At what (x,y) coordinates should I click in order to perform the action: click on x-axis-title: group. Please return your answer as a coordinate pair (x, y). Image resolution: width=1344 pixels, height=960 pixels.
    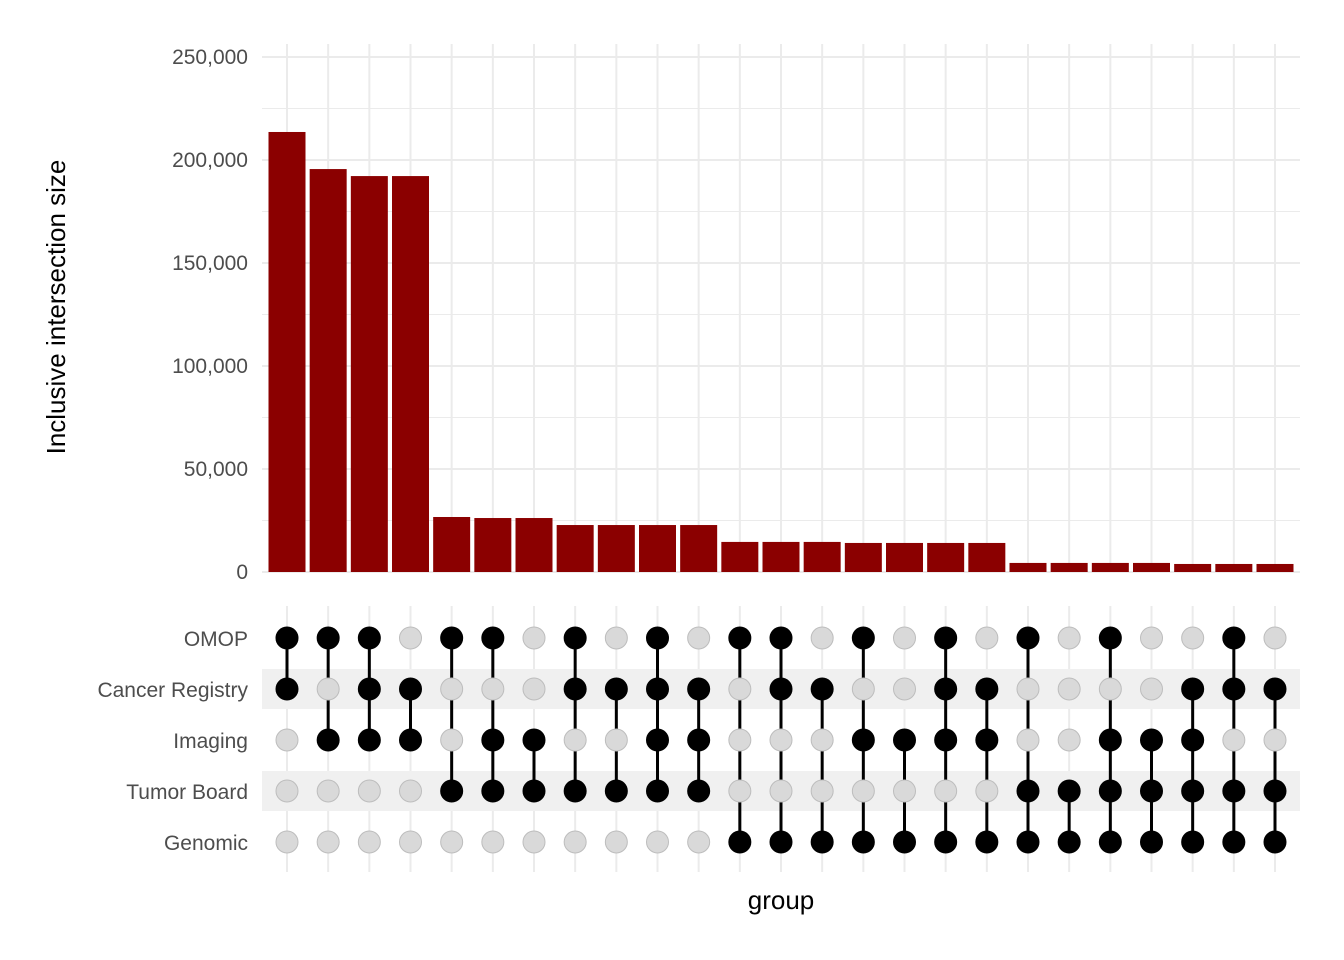
    Looking at the image, I should click on (781, 900).